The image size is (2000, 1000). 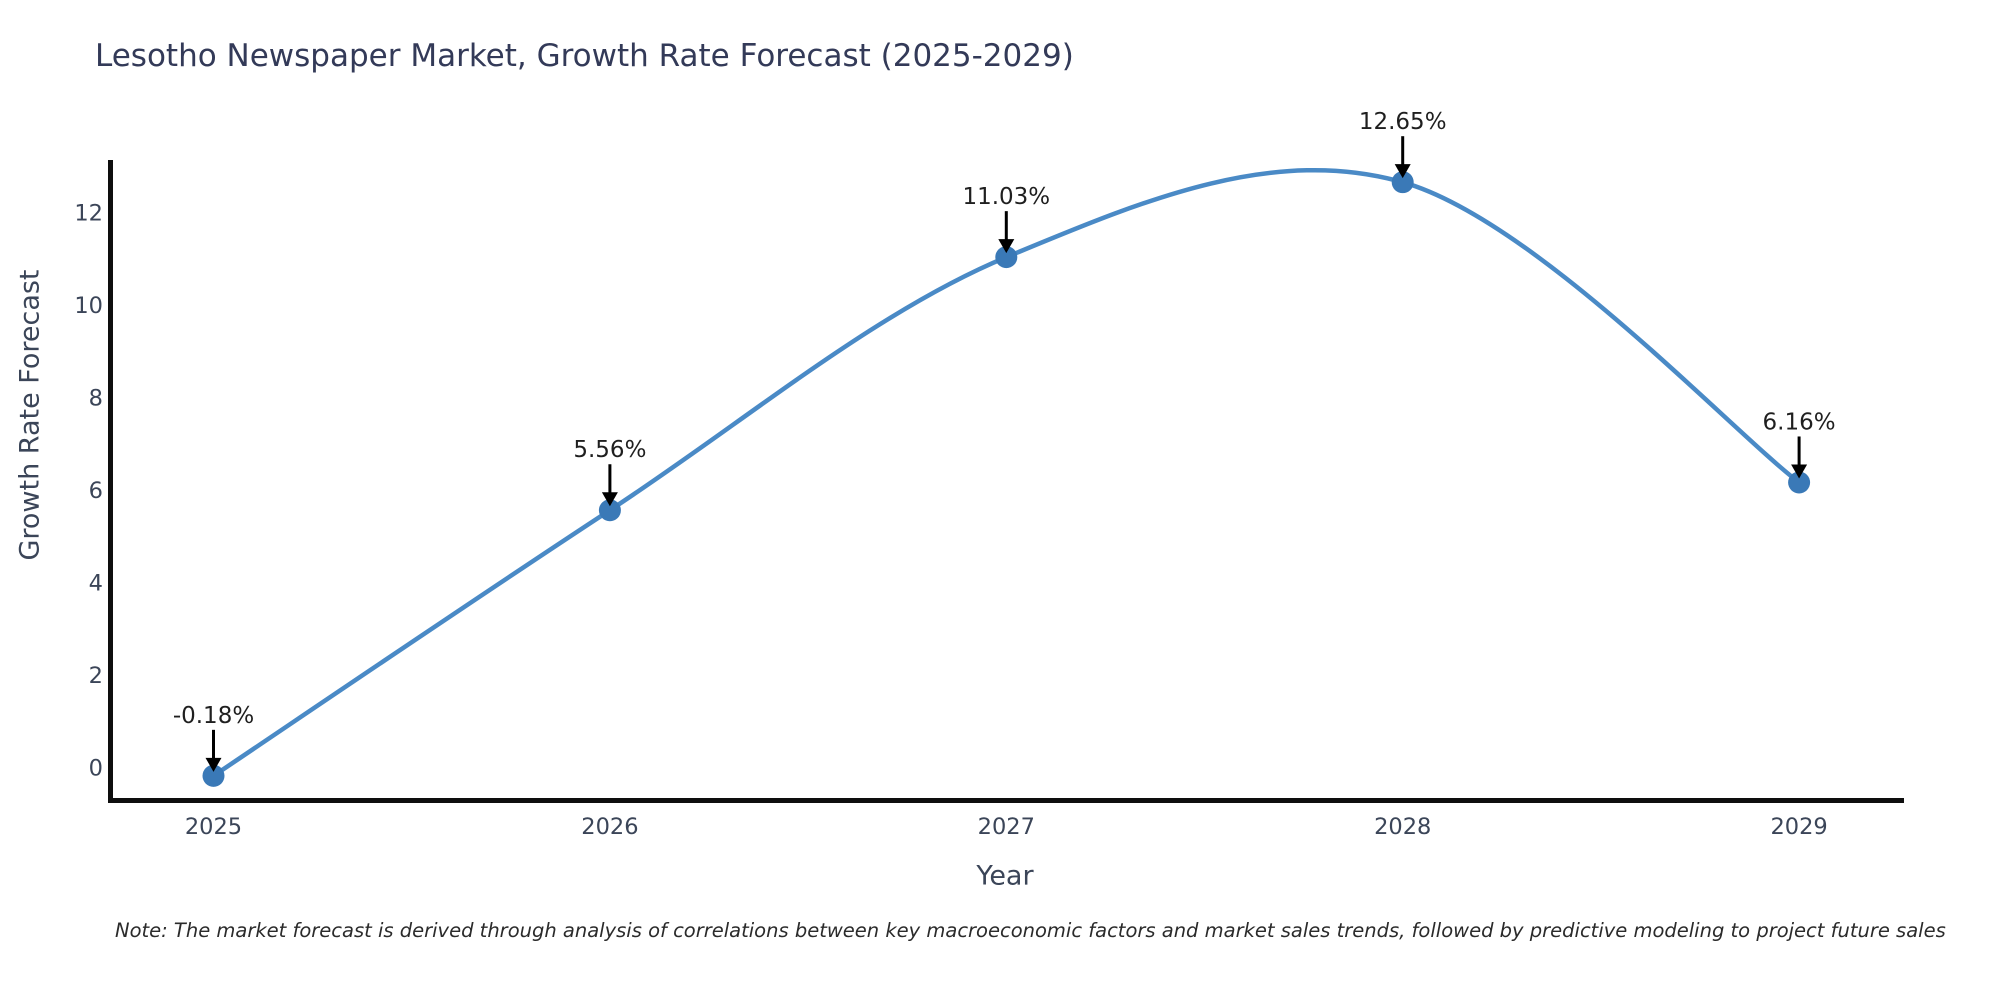 I want to click on annotation: 5.56%, so click(x=609, y=472).